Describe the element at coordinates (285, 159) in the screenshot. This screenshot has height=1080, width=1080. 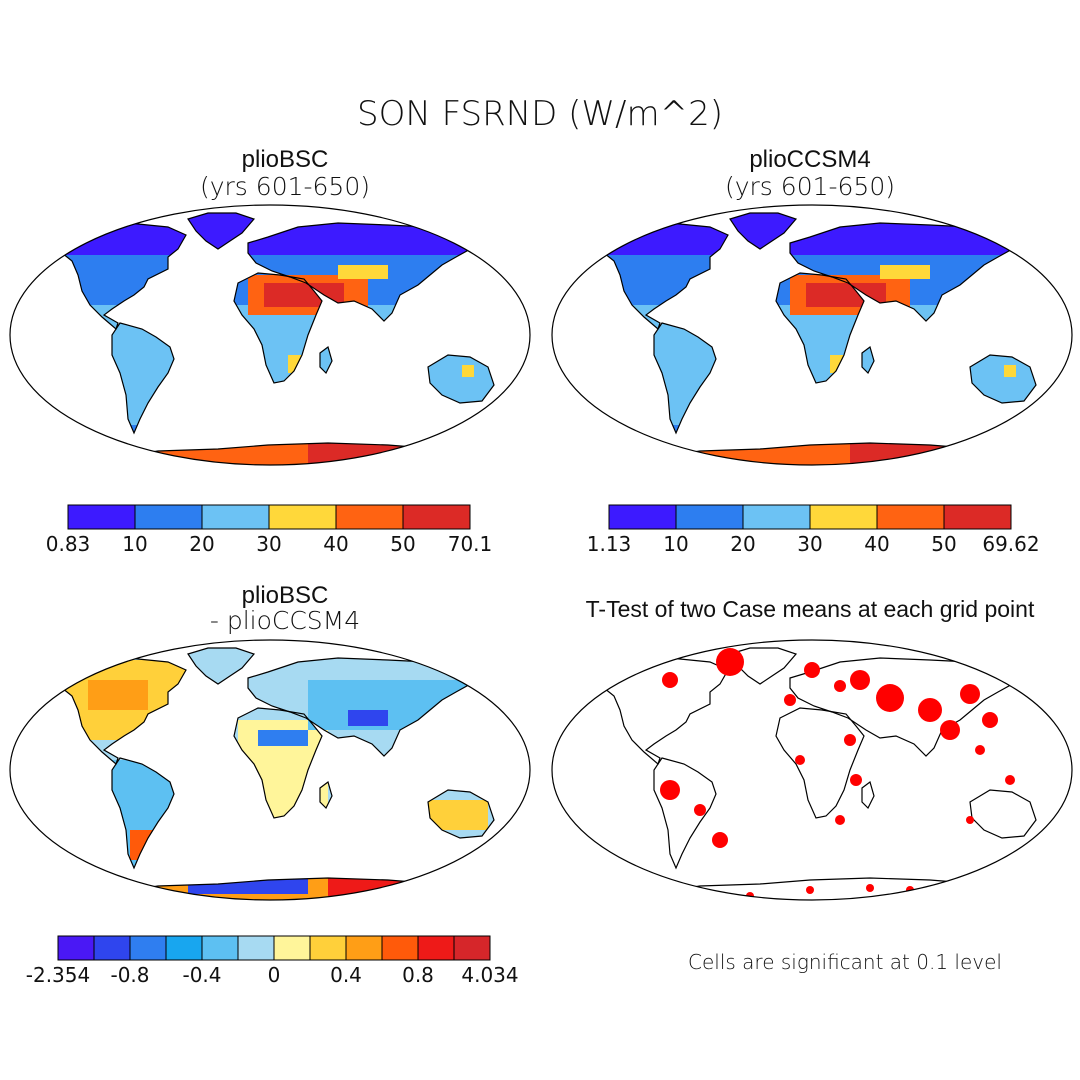
I see `panel-title-top-left: plioBSC` at that location.